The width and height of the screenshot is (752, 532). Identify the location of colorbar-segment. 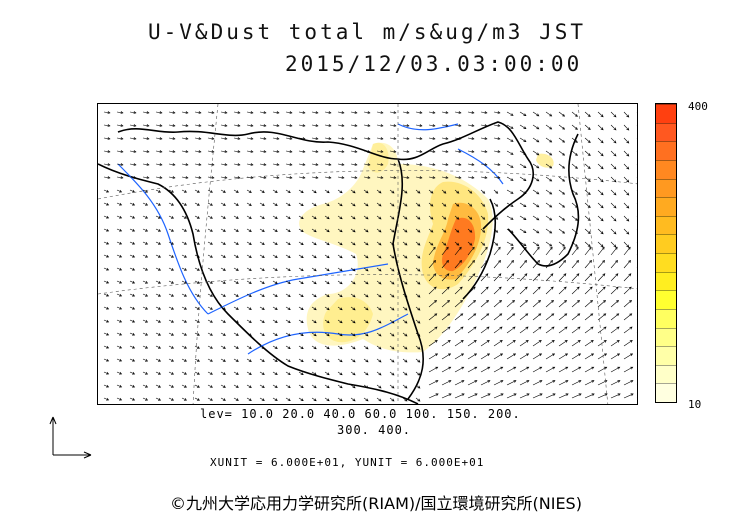
(666, 318).